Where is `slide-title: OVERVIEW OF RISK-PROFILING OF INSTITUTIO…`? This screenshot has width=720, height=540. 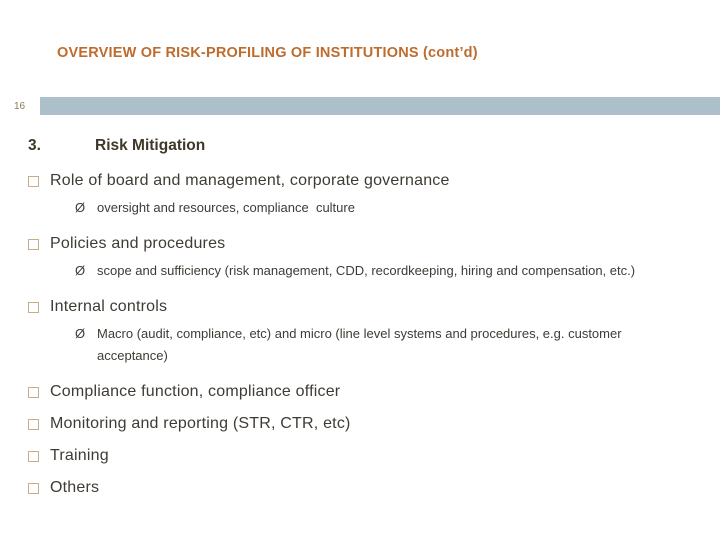 slide-title: OVERVIEW OF RISK-PROFILING OF INSTITUTIO… is located at coordinates (267, 53).